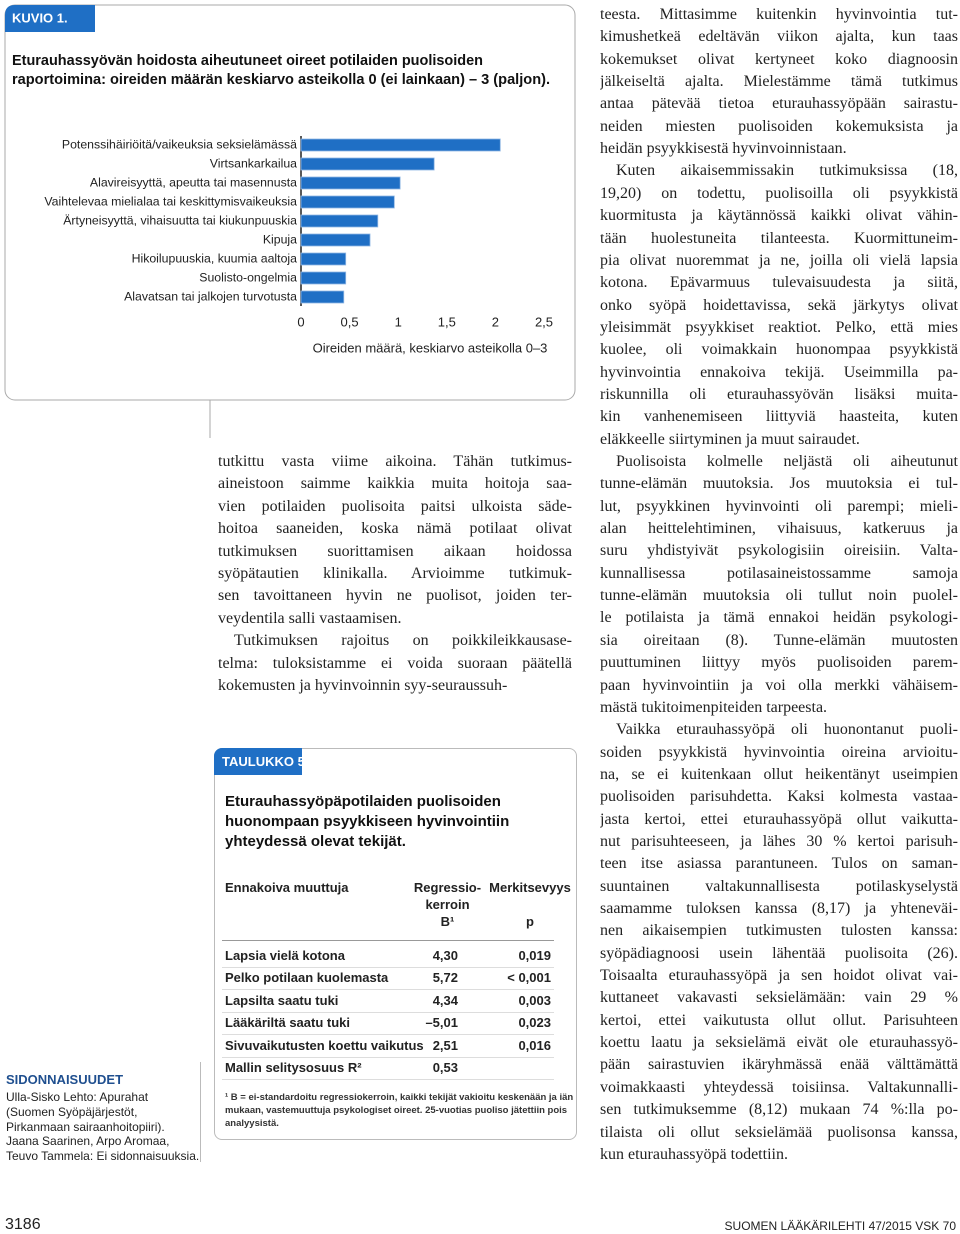 This screenshot has height=1234, width=960. I want to click on table-cell: < 0,001, so click(529, 978).